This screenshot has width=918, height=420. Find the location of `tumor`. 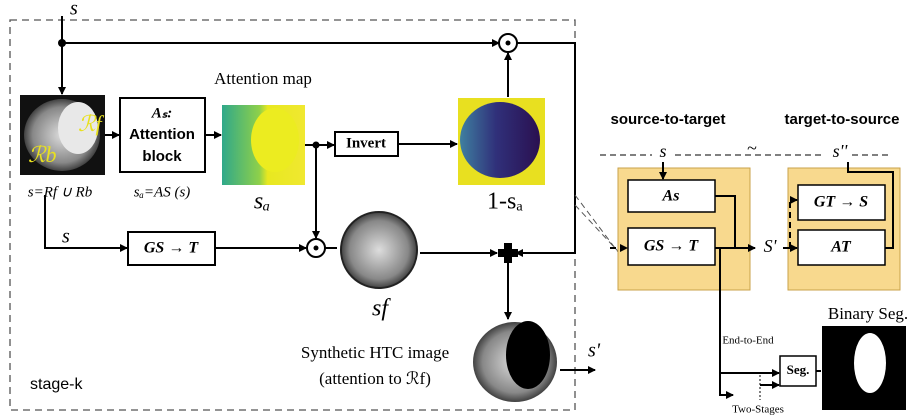

tumor is located at coordinates (78, 128).